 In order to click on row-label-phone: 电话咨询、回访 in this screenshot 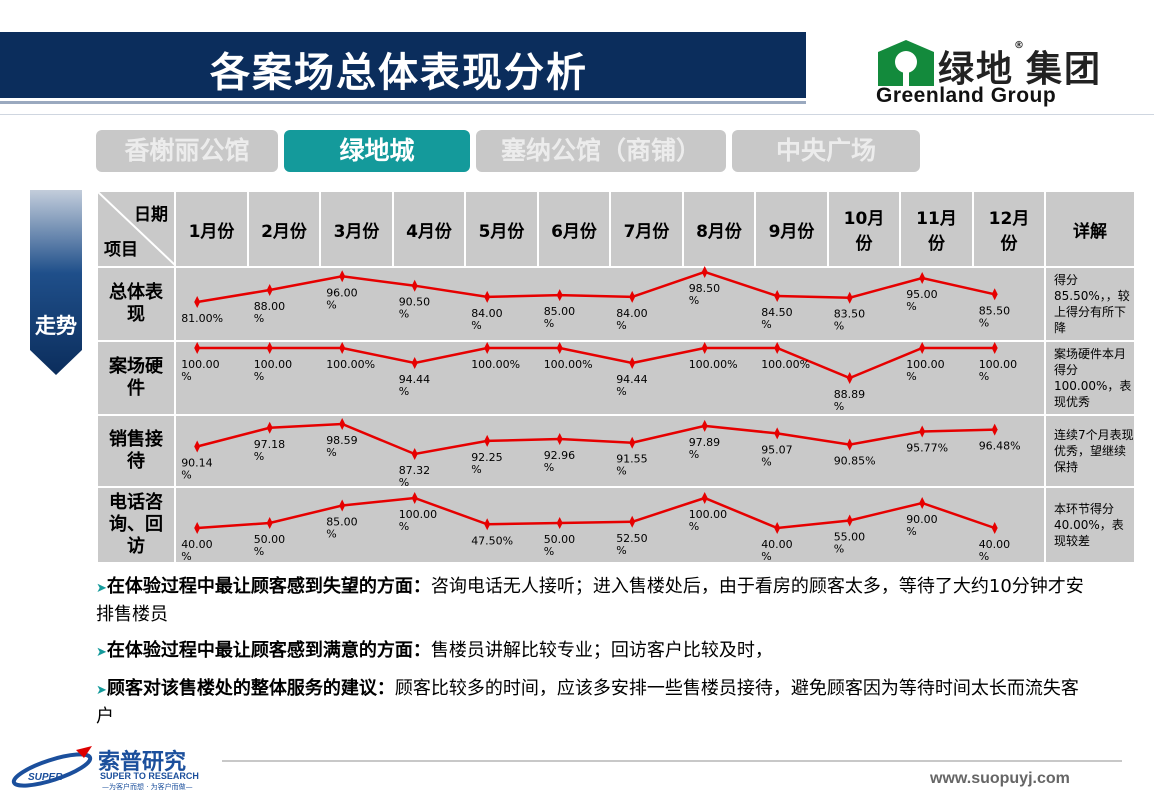, I will do `click(136, 525)`.